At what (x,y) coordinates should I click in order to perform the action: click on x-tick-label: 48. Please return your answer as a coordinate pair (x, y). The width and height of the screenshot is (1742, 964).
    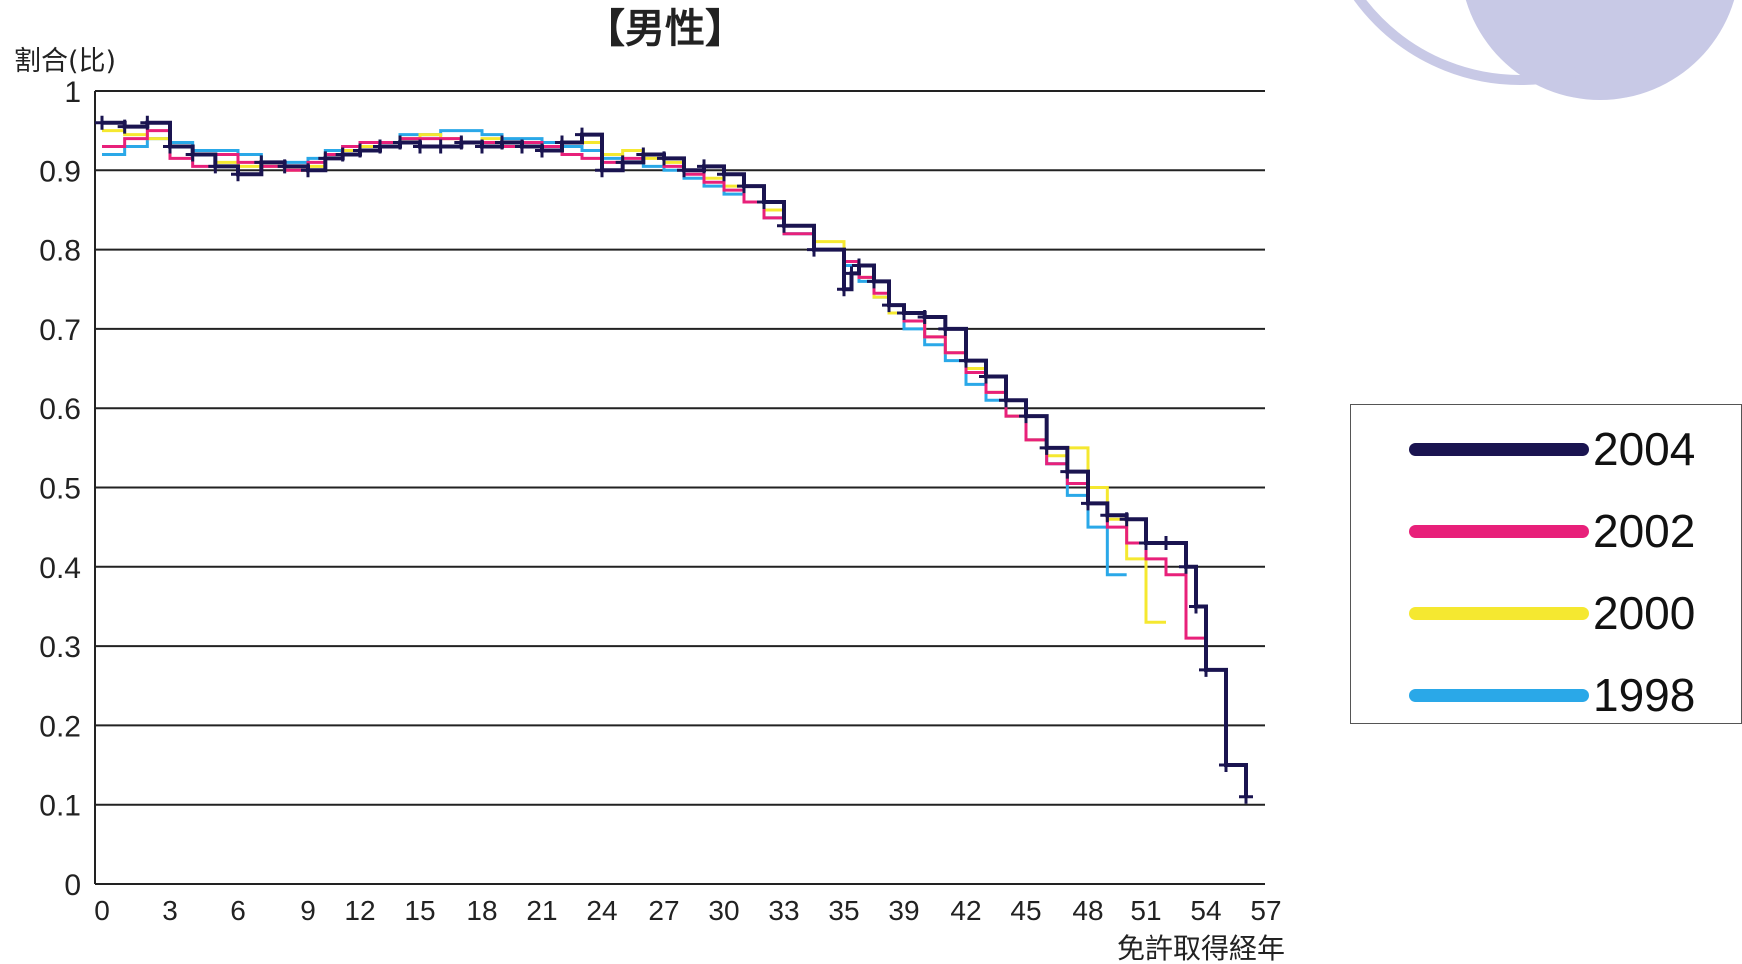
    Looking at the image, I should click on (1087, 910).